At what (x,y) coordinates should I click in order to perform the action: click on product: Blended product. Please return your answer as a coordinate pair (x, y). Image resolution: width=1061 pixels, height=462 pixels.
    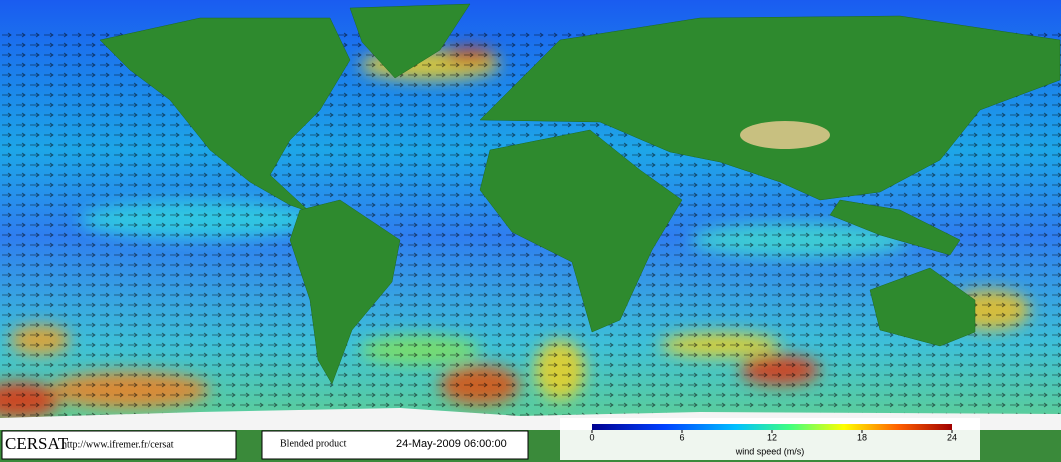
    Looking at the image, I should click on (313, 443).